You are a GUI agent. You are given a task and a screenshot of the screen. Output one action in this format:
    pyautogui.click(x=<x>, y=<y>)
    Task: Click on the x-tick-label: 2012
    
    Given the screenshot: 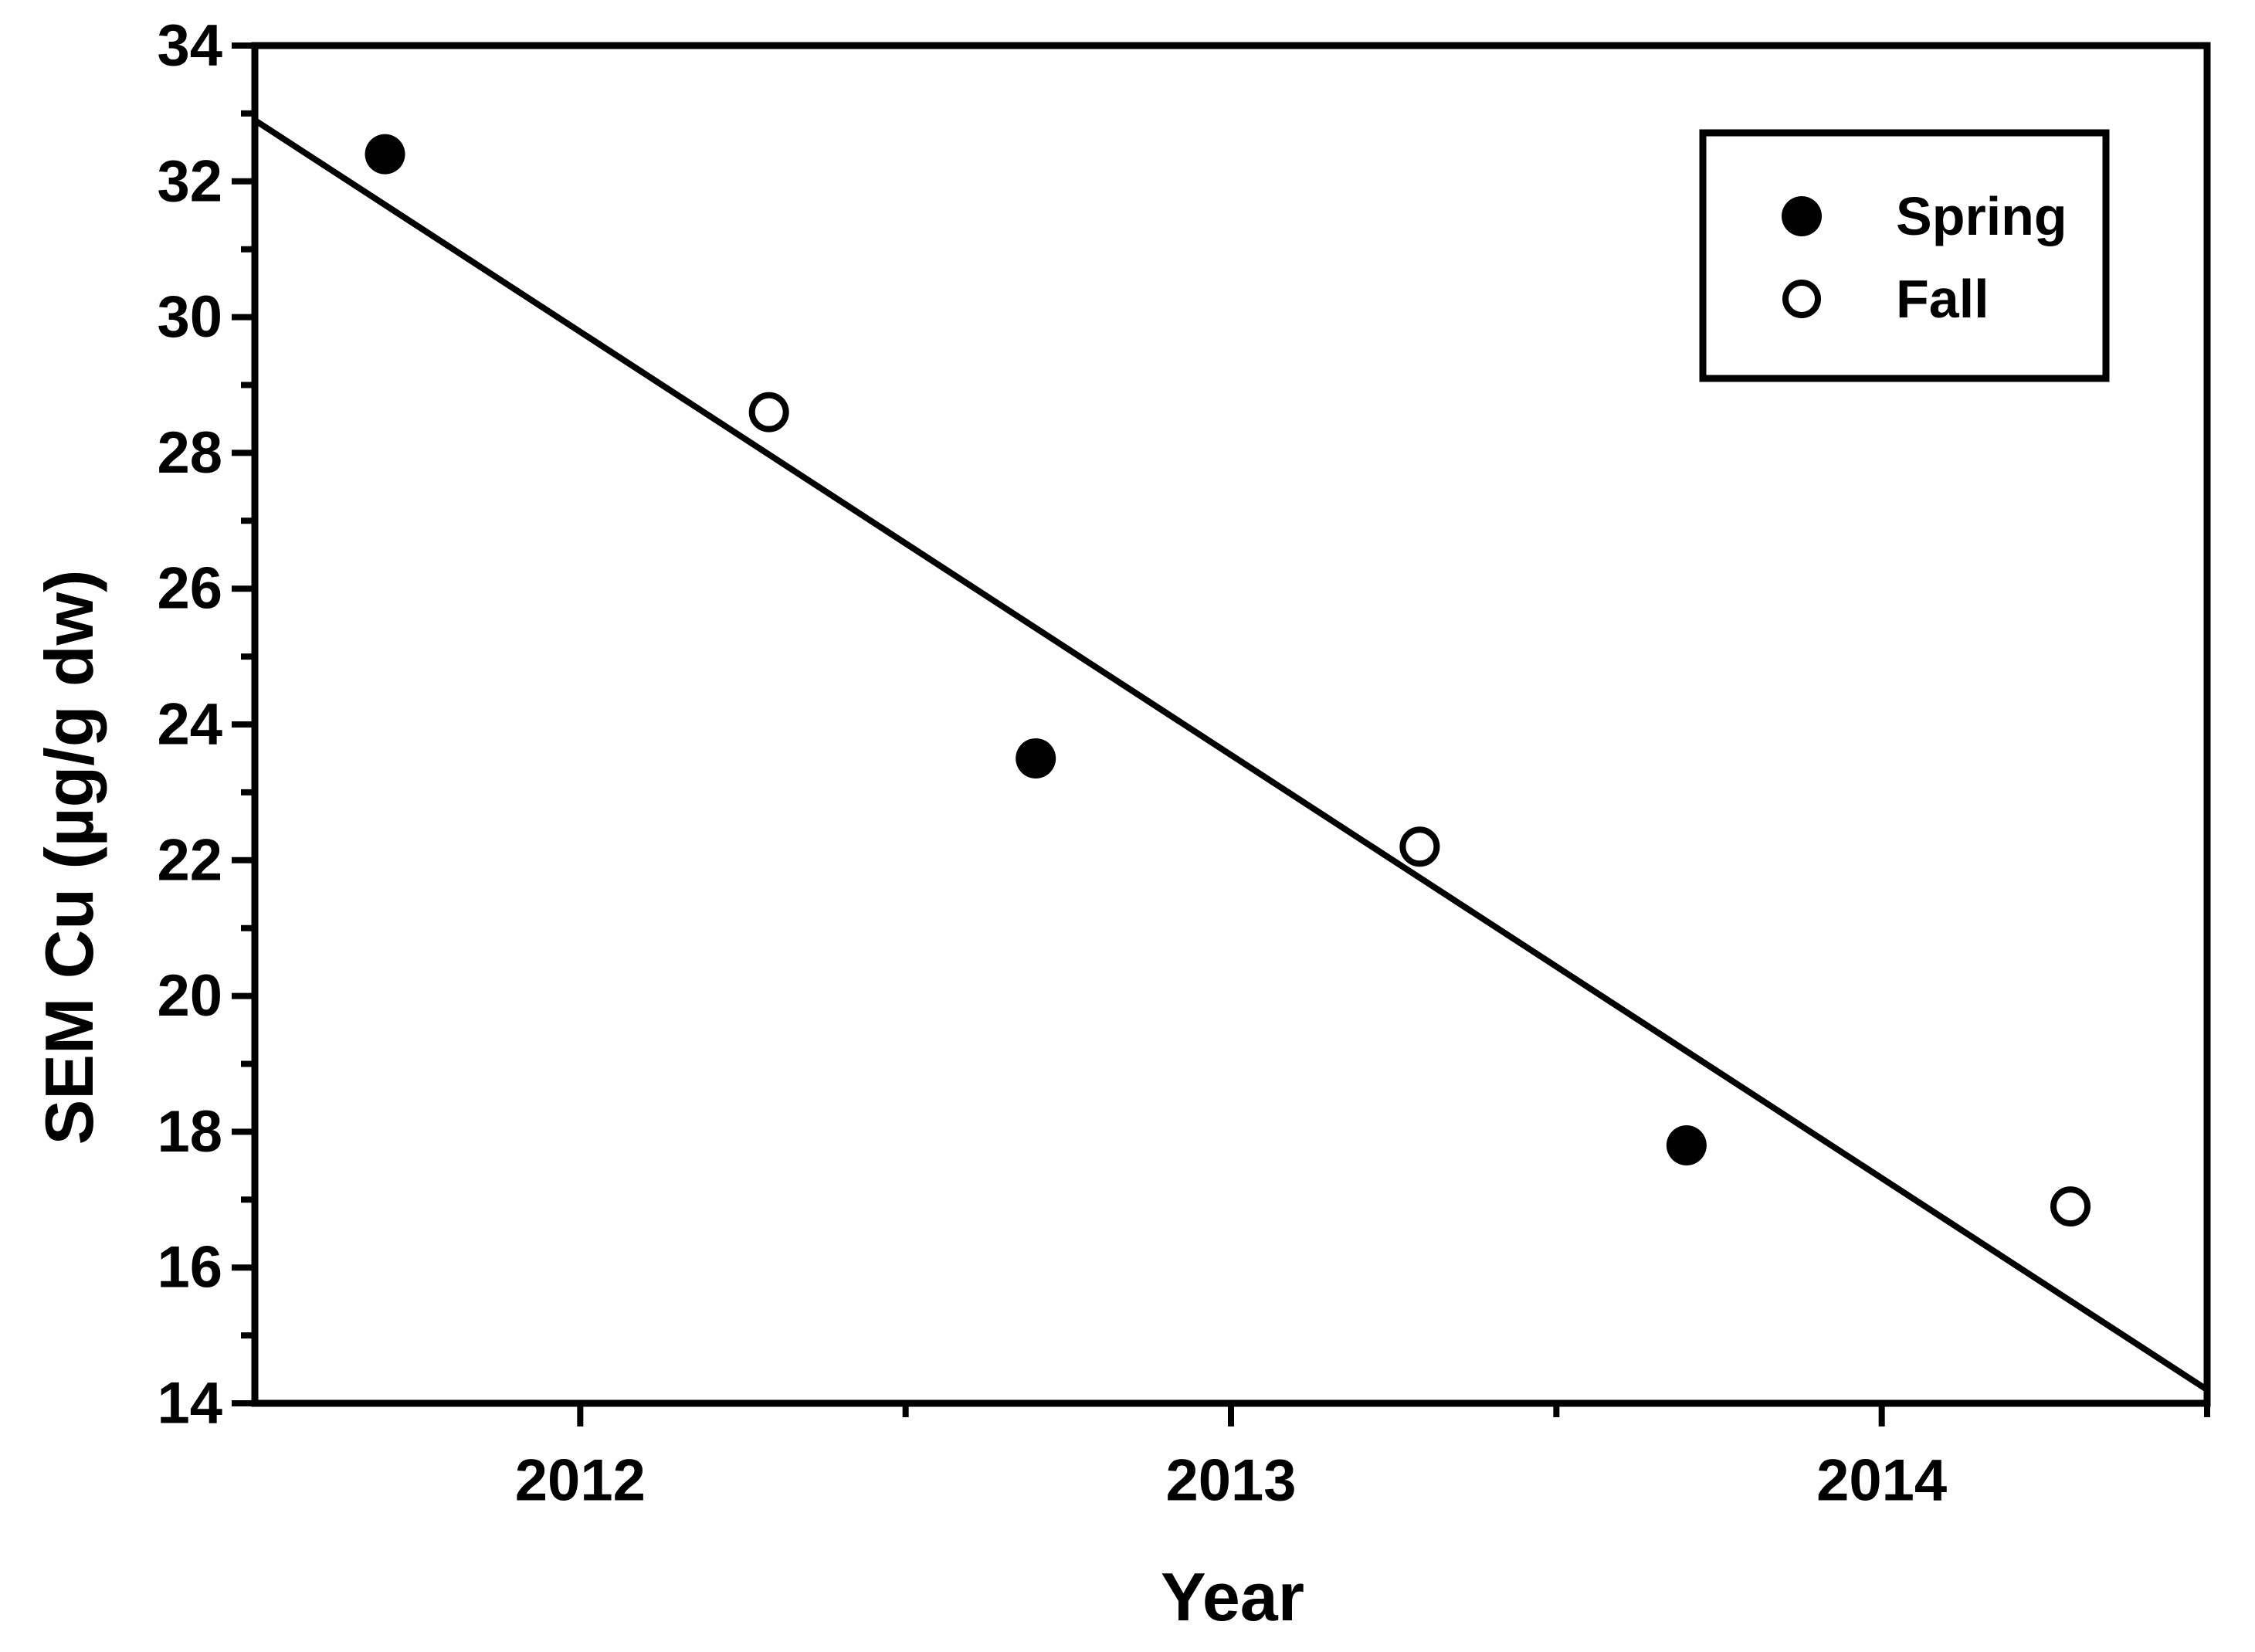 What is the action you would take?
    pyautogui.click(x=581, y=1481)
    